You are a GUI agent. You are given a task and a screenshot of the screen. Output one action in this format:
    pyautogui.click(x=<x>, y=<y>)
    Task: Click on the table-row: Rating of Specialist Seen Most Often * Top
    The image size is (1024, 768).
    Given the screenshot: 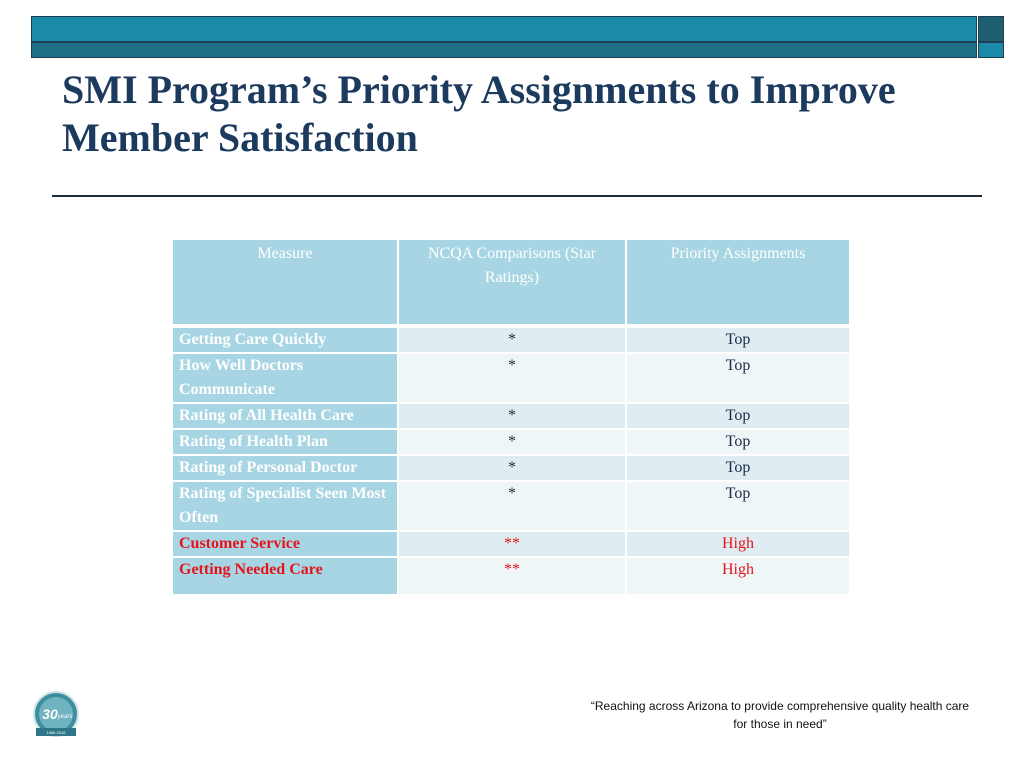 What is the action you would take?
    pyautogui.click(x=511, y=506)
    